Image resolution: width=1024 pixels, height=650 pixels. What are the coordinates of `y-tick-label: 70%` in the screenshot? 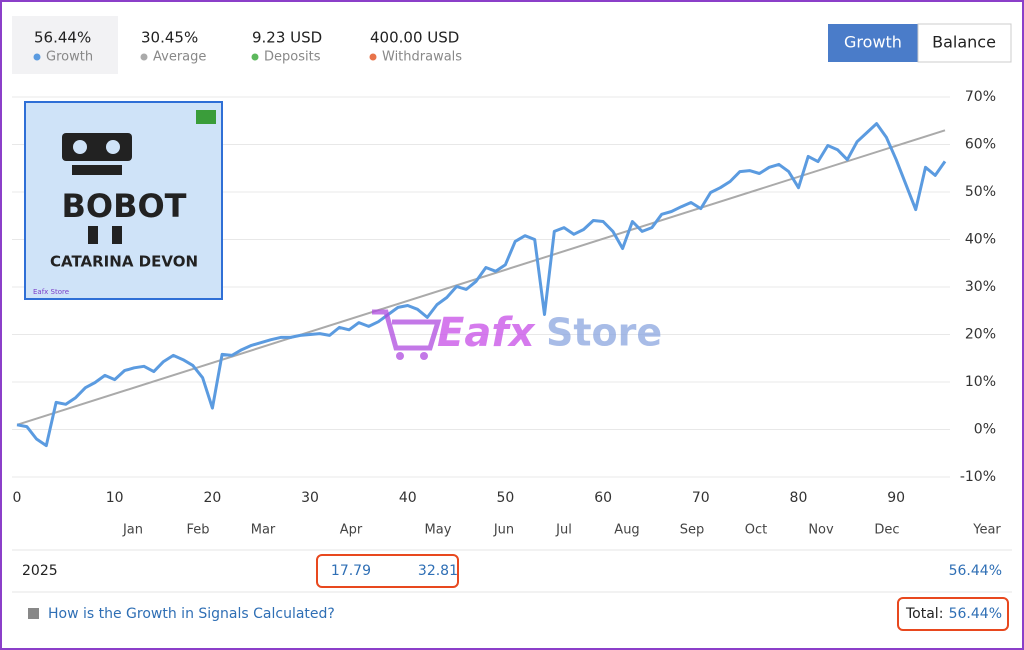 It's located at (980, 97).